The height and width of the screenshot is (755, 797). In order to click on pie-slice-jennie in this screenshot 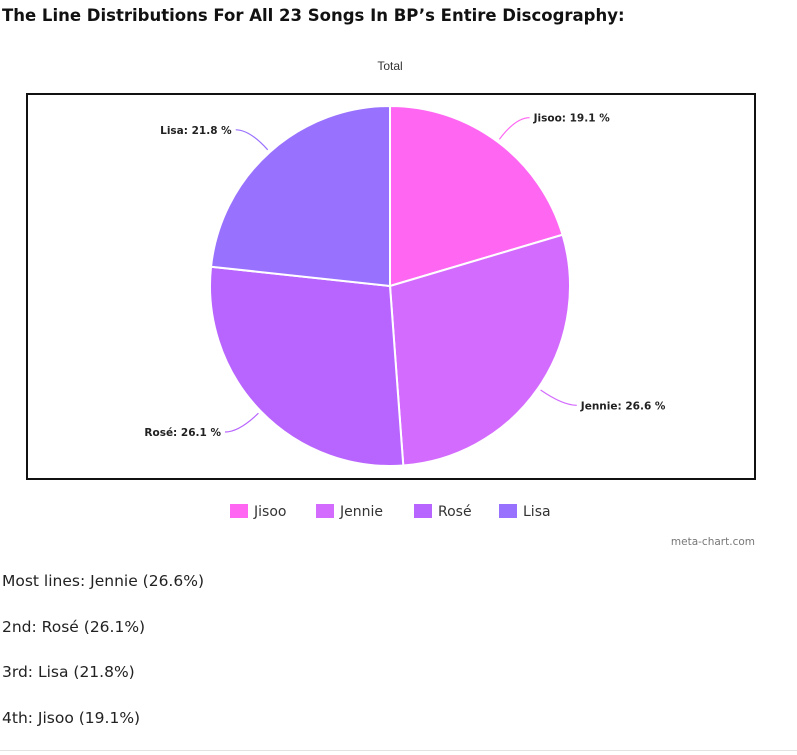, I will do `click(479, 350)`.